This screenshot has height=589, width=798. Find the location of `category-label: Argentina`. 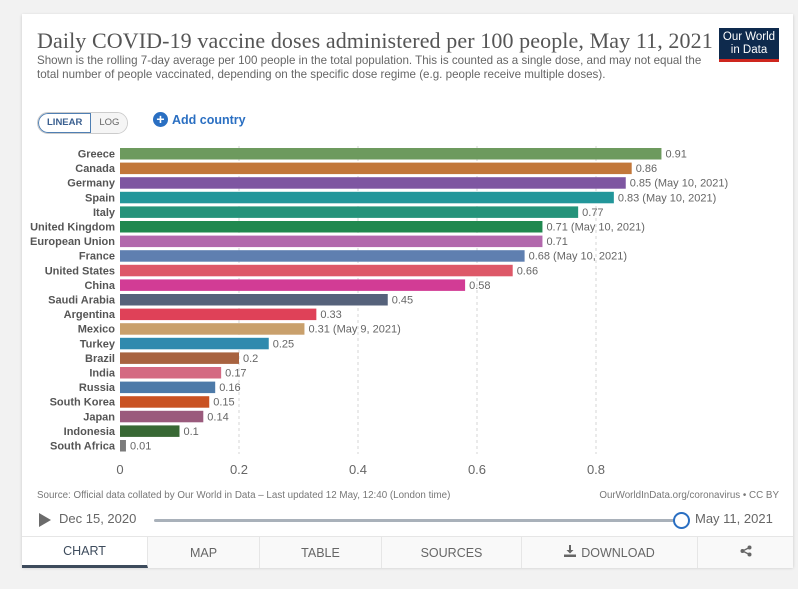

category-label: Argentina is located at coordinates (90, 315).